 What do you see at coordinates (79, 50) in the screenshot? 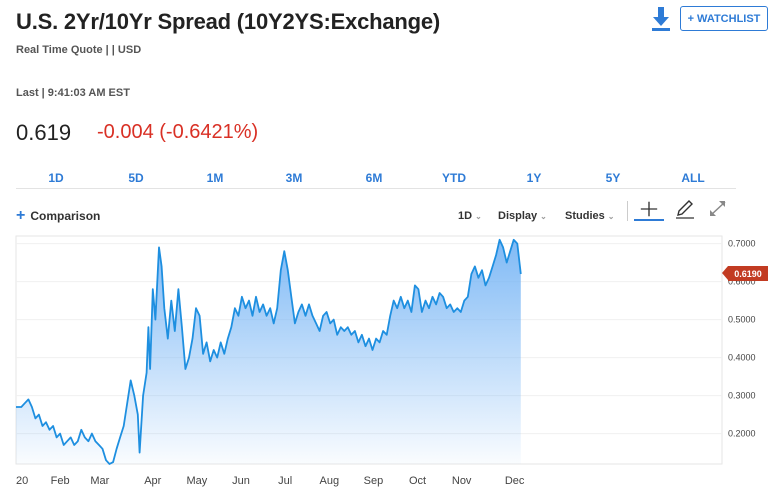
I see `quote-subtitle: Real Time Quote | | USD` at bounding box center [79, 50].